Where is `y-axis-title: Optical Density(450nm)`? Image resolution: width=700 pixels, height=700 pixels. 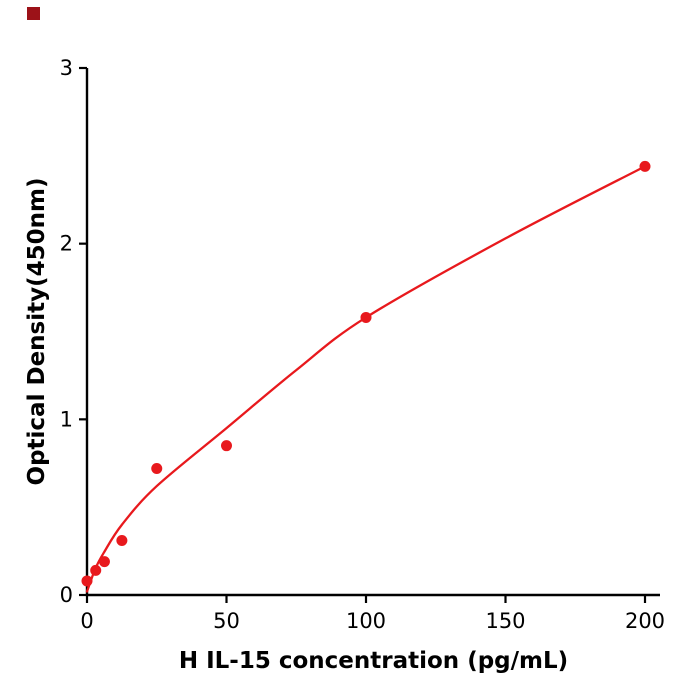
y-axis-title: Optical Density(450nm) is located at coordinates (37, 332).